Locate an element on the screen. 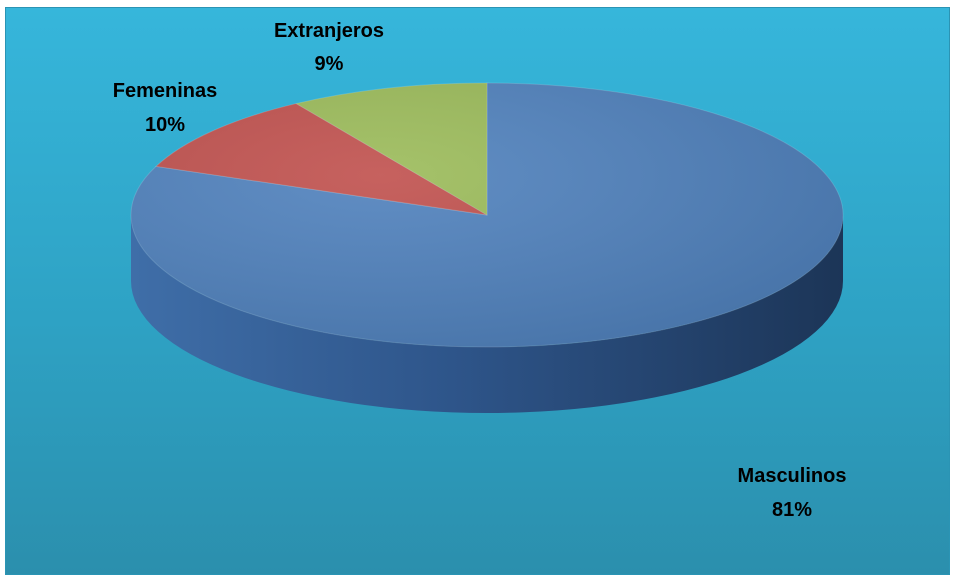  slice-value-femeninas: 10% is located at coordinates (165, 125).